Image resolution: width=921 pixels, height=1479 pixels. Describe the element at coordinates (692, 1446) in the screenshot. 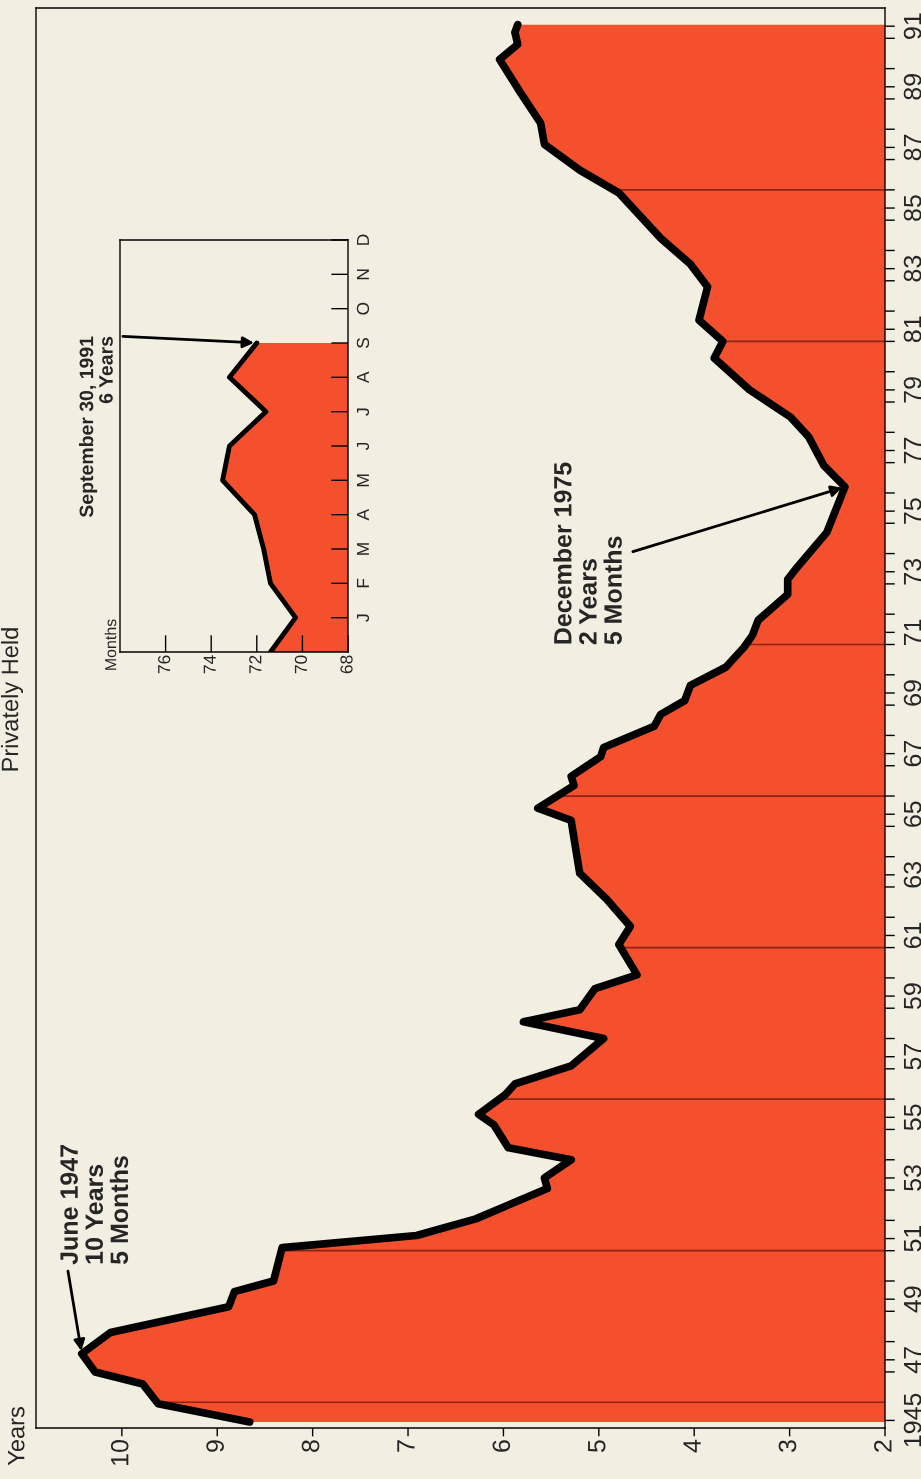

I see `x-tick-label: 4` at that location.